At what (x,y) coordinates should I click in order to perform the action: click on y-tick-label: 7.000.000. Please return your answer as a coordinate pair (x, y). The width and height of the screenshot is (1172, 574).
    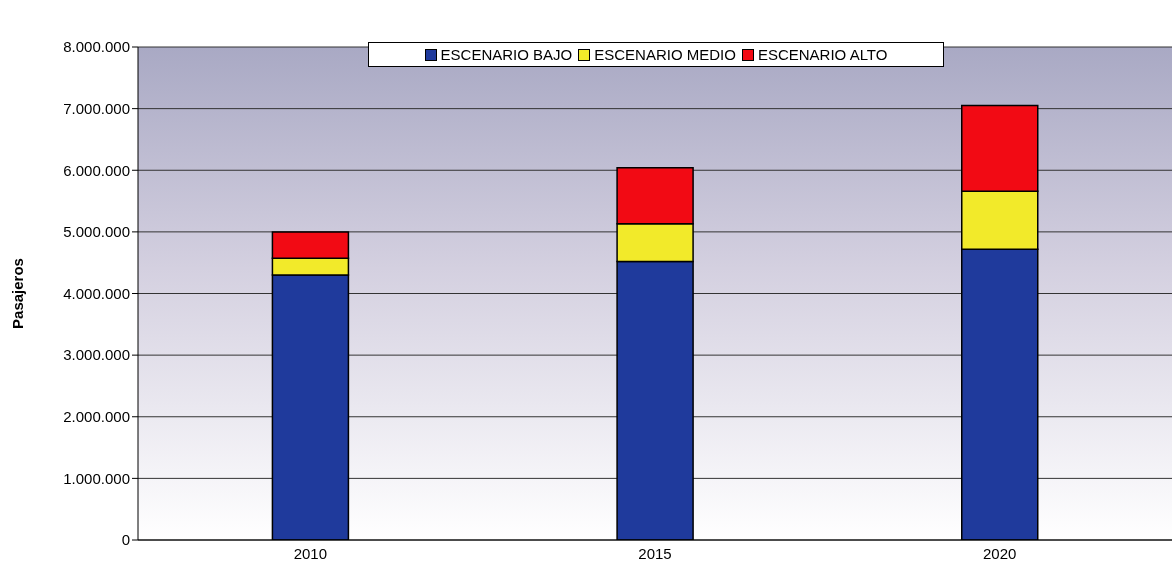
    Looking at the image, I should click on (96, 108).